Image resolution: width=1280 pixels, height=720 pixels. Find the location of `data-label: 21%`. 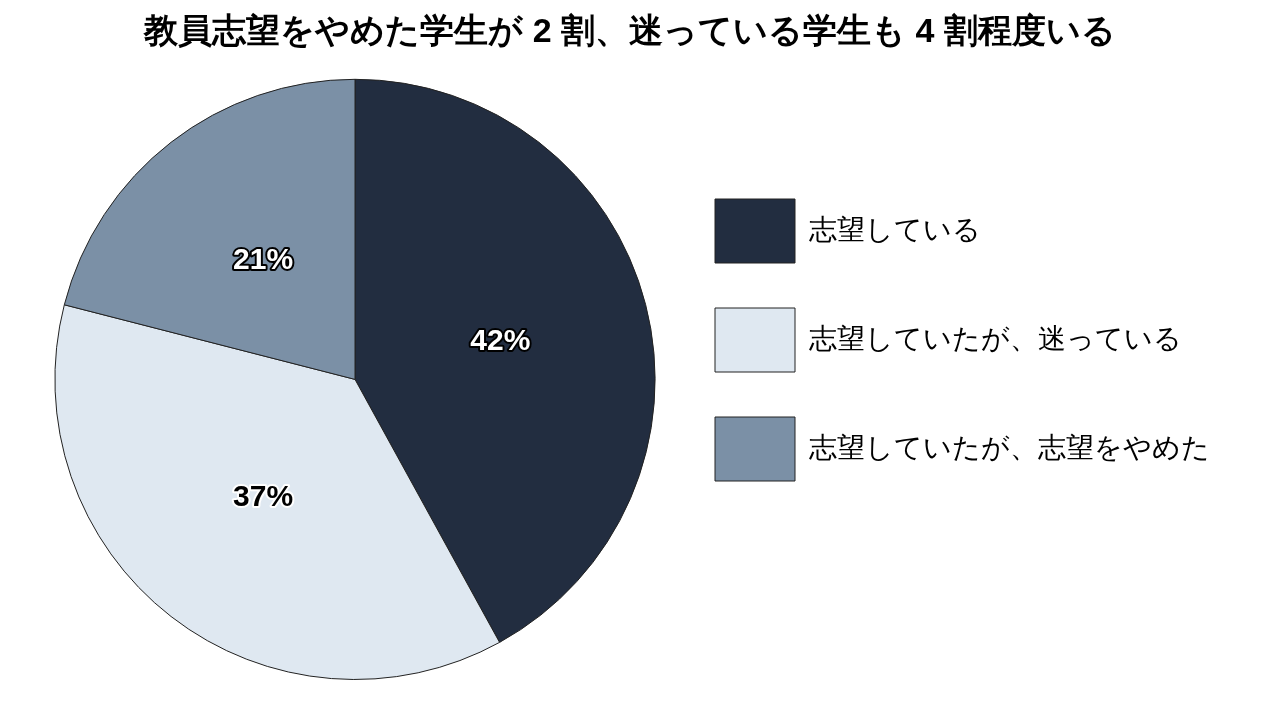

data-label: 21% is located at coordinates (263, 259).